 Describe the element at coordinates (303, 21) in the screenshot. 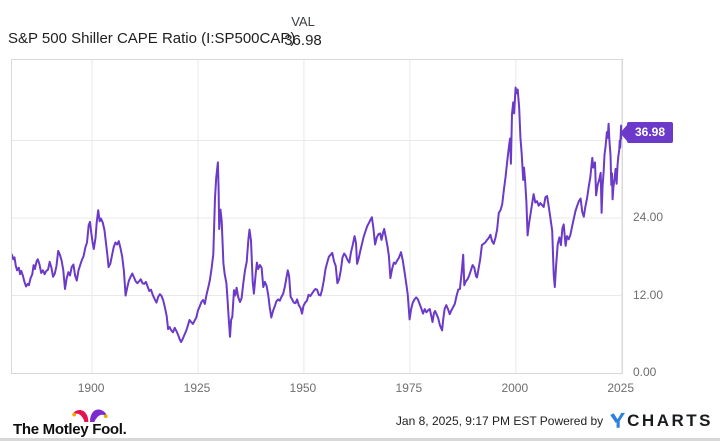

I see `val-column-header: VAL` at that location.